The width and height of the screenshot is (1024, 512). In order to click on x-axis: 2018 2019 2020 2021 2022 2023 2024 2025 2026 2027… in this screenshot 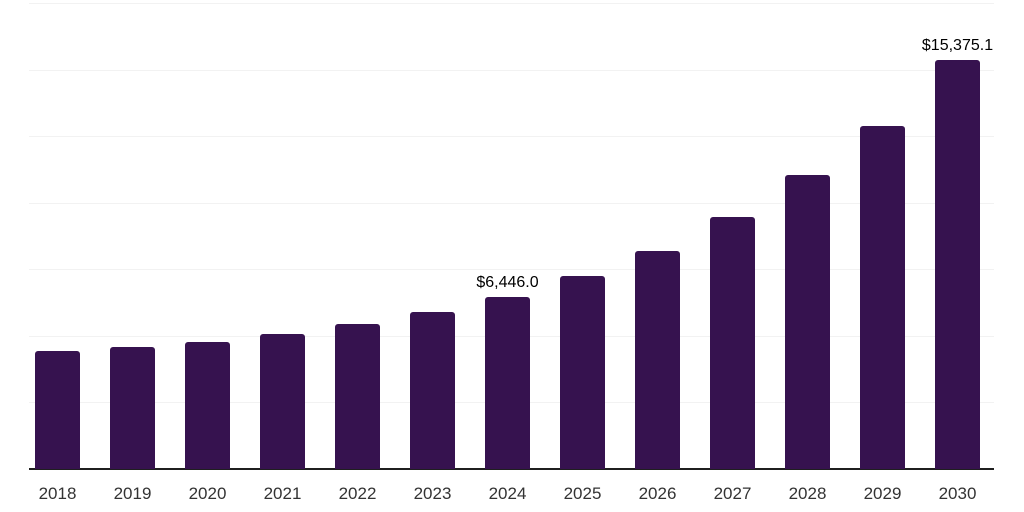, I will do `click(511, 489)`.